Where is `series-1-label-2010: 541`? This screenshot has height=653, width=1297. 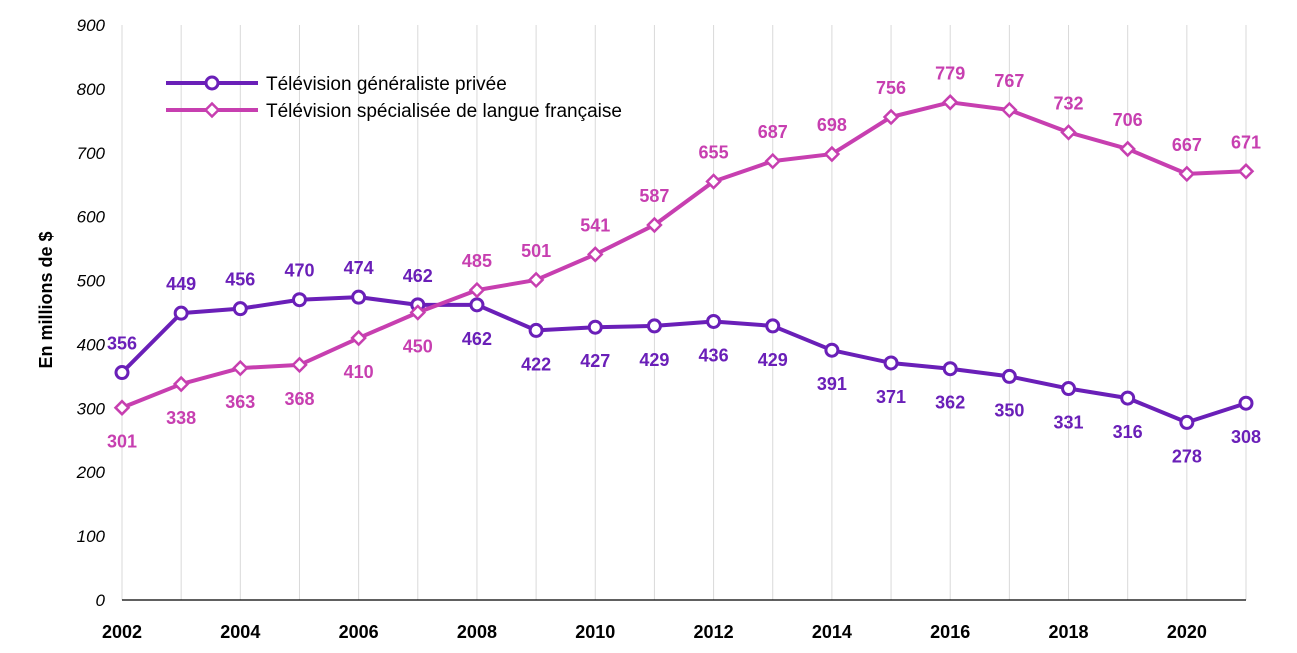
series-1-label-2010: 541 is located at coordinates (595, 225).